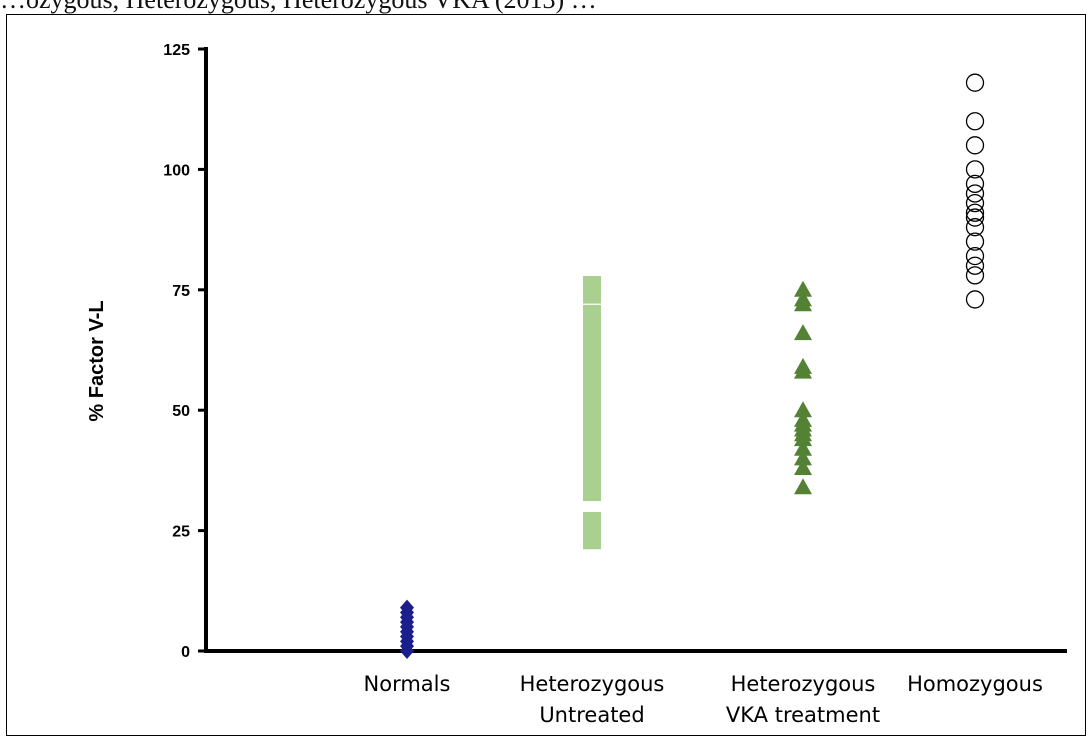  Describe the element at coordinates (407, 607) in the screenshot. I see `data-point-normals` at that location.